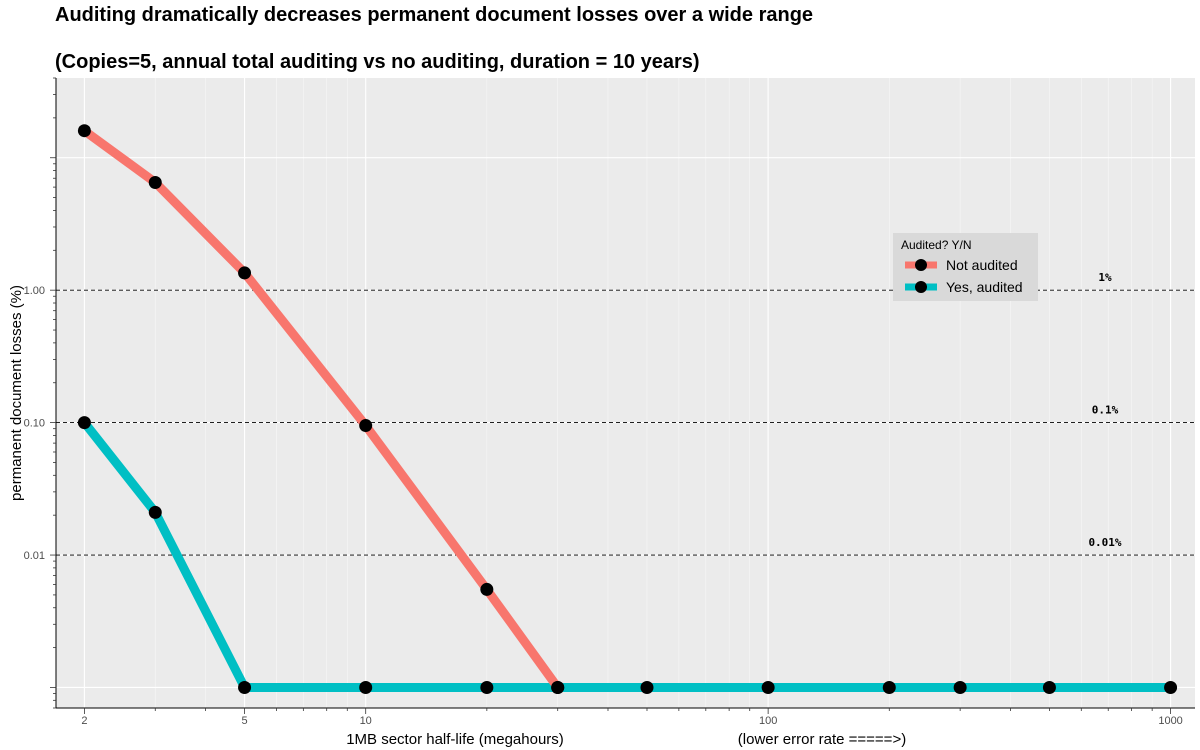 The height and width of the screenshot is (750, 1200). Describe the element at coordinates (768, 721) in the screenshot. I see `x-tick-label: 100` at that location.